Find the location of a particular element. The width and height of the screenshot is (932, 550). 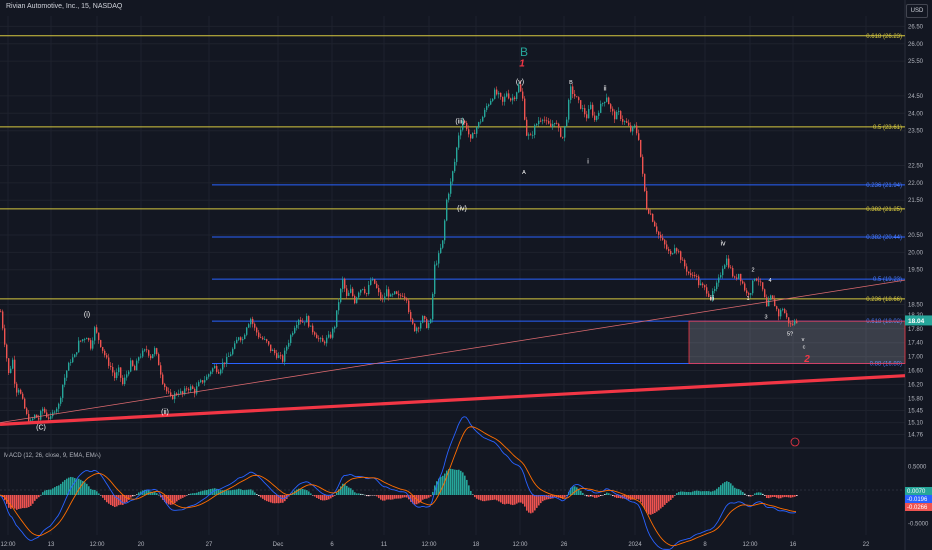

price-tick-label: 26.50 is located at coordinates (916, 27).